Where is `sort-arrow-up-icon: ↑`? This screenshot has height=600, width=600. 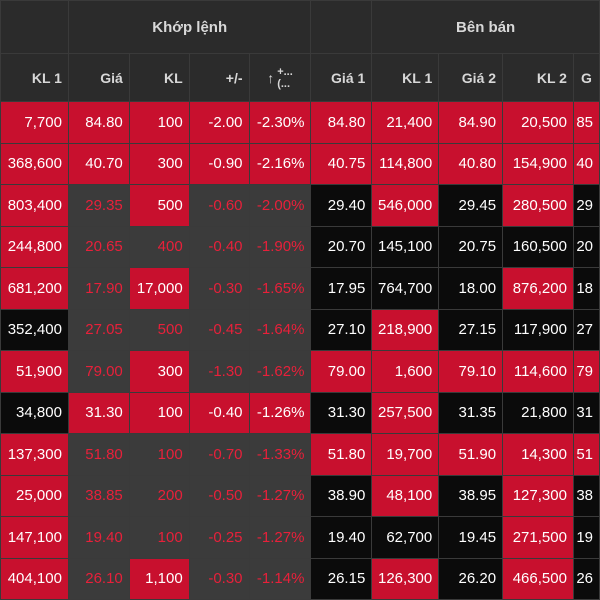 sort-arrow-up-icon: ↑ is located at coordinates (271, 77).